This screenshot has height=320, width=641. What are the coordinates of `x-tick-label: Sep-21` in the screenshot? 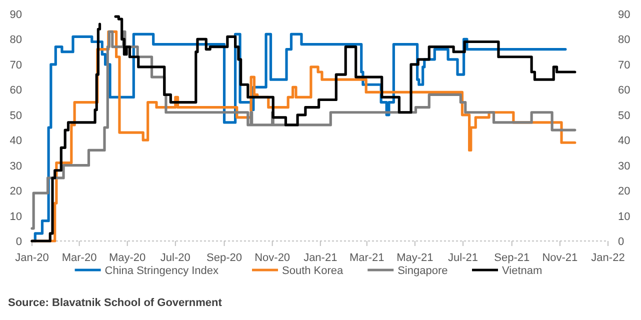 It's located at (512, 258).